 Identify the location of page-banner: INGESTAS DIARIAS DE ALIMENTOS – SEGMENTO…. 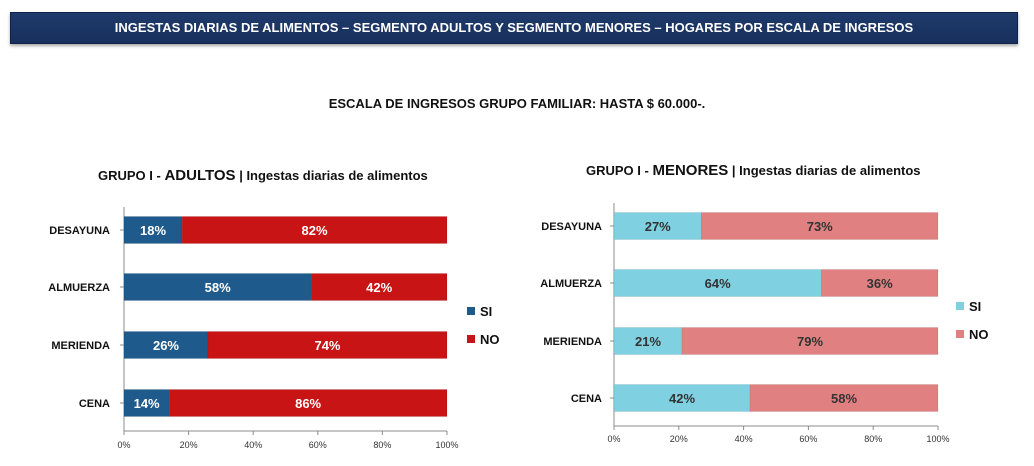
(514, 28).